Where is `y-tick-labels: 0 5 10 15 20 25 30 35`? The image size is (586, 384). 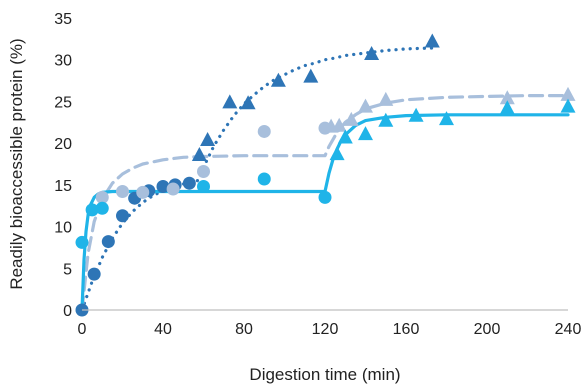 y-tick-labels: 0 5 10 15 20 25 30 35 is located at coordinates (63, 165).